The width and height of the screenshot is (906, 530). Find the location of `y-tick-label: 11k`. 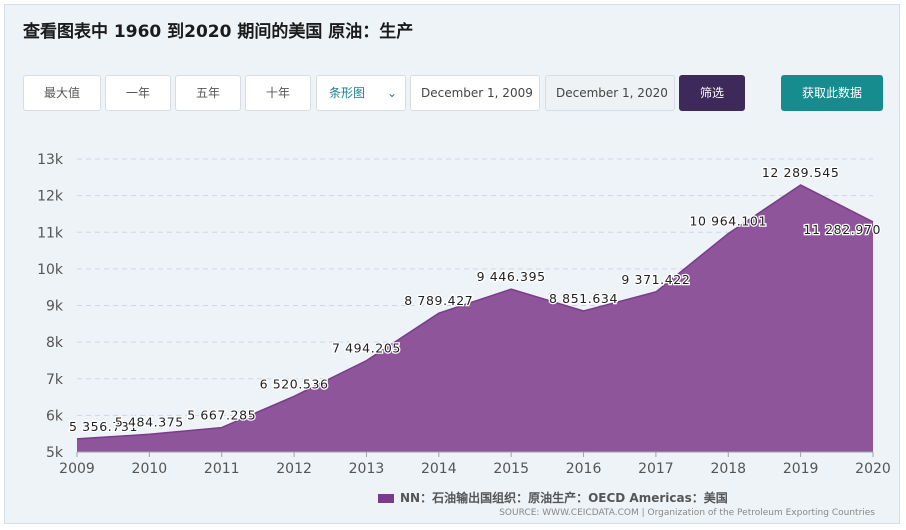

y-tick-label: 11k is located at coordinates (50, 233).